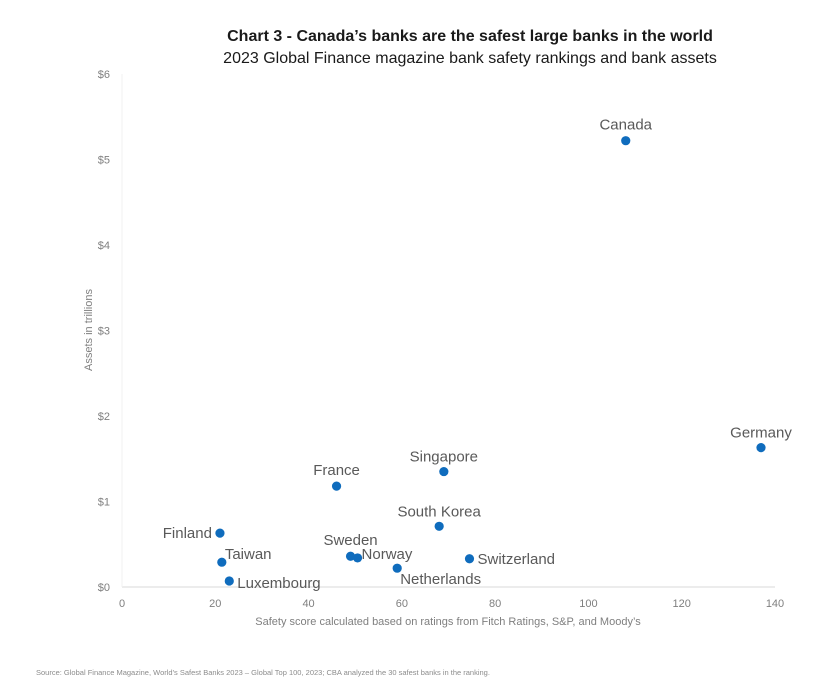 The height and width of the screenshot is (690, 840). What do you see at coordinates (682, 604) in the screenshot?
I see `x-tick-label: 120` at bounding box center [682, 604].